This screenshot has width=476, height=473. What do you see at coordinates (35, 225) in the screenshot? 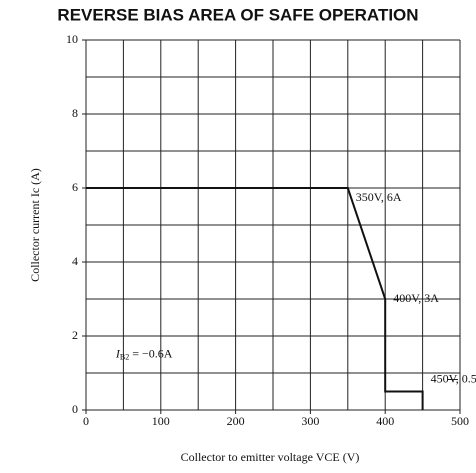
I see `y-axis-label: Collector current Ic (A)` at bounding box center [35, 225].